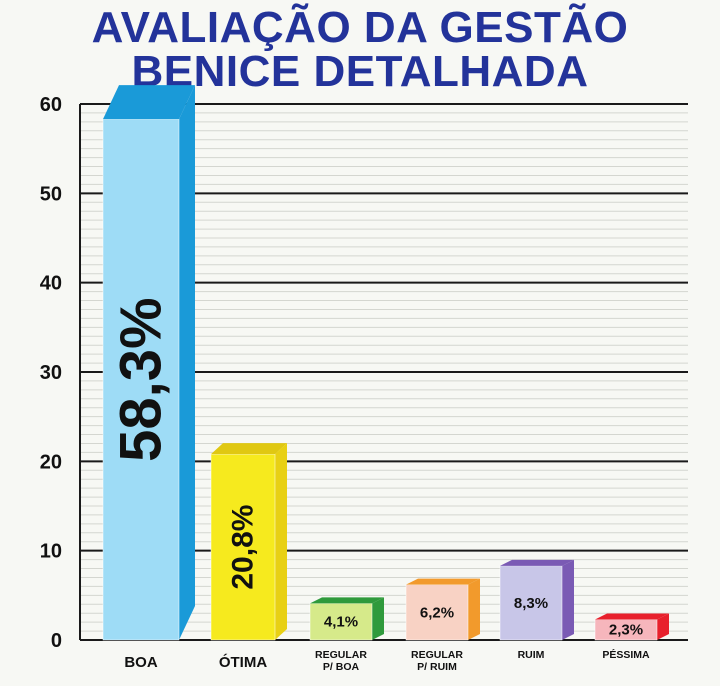  What do you see at coordinates (243, 662) in the screenshot?
I see `x-category-label: ÓTIMA` at bounding box center [243, 662].